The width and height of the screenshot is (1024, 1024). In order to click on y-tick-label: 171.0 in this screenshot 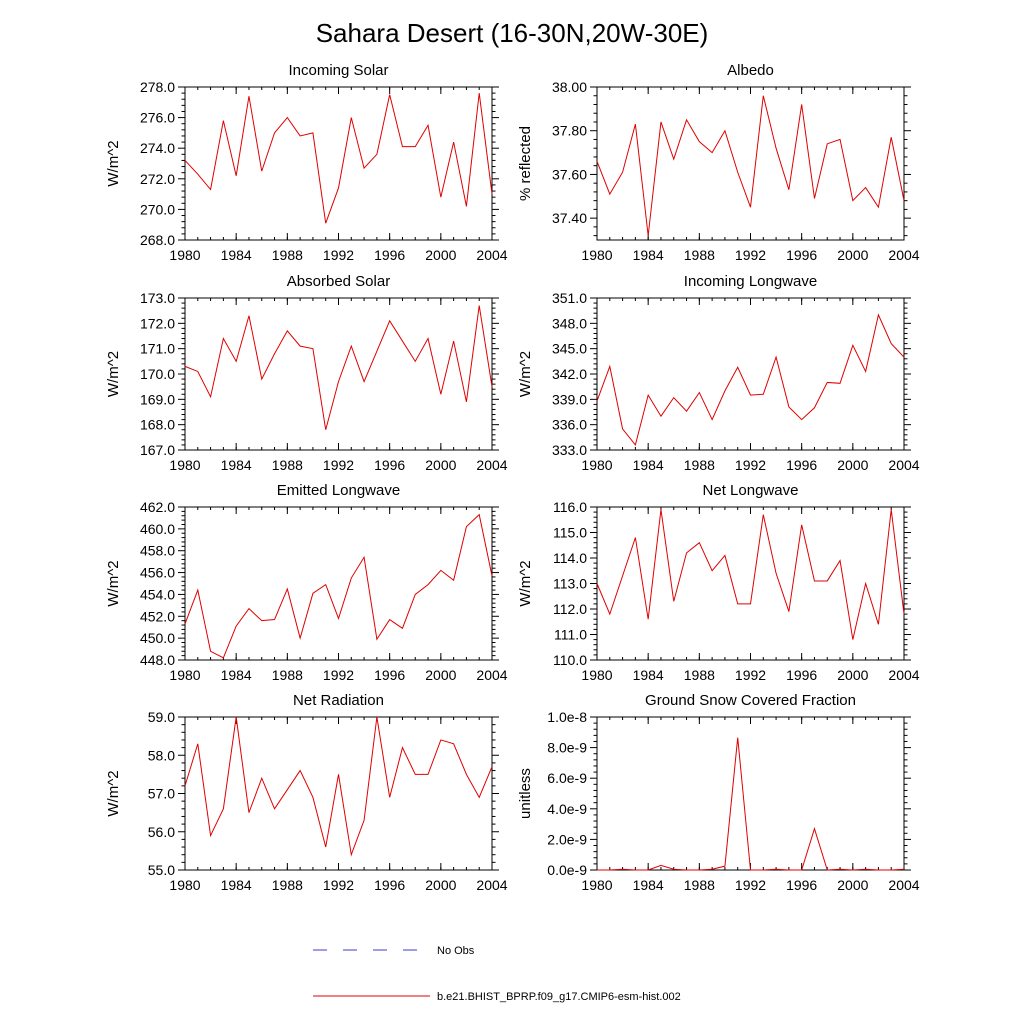, I will do `click(157, 349)`.